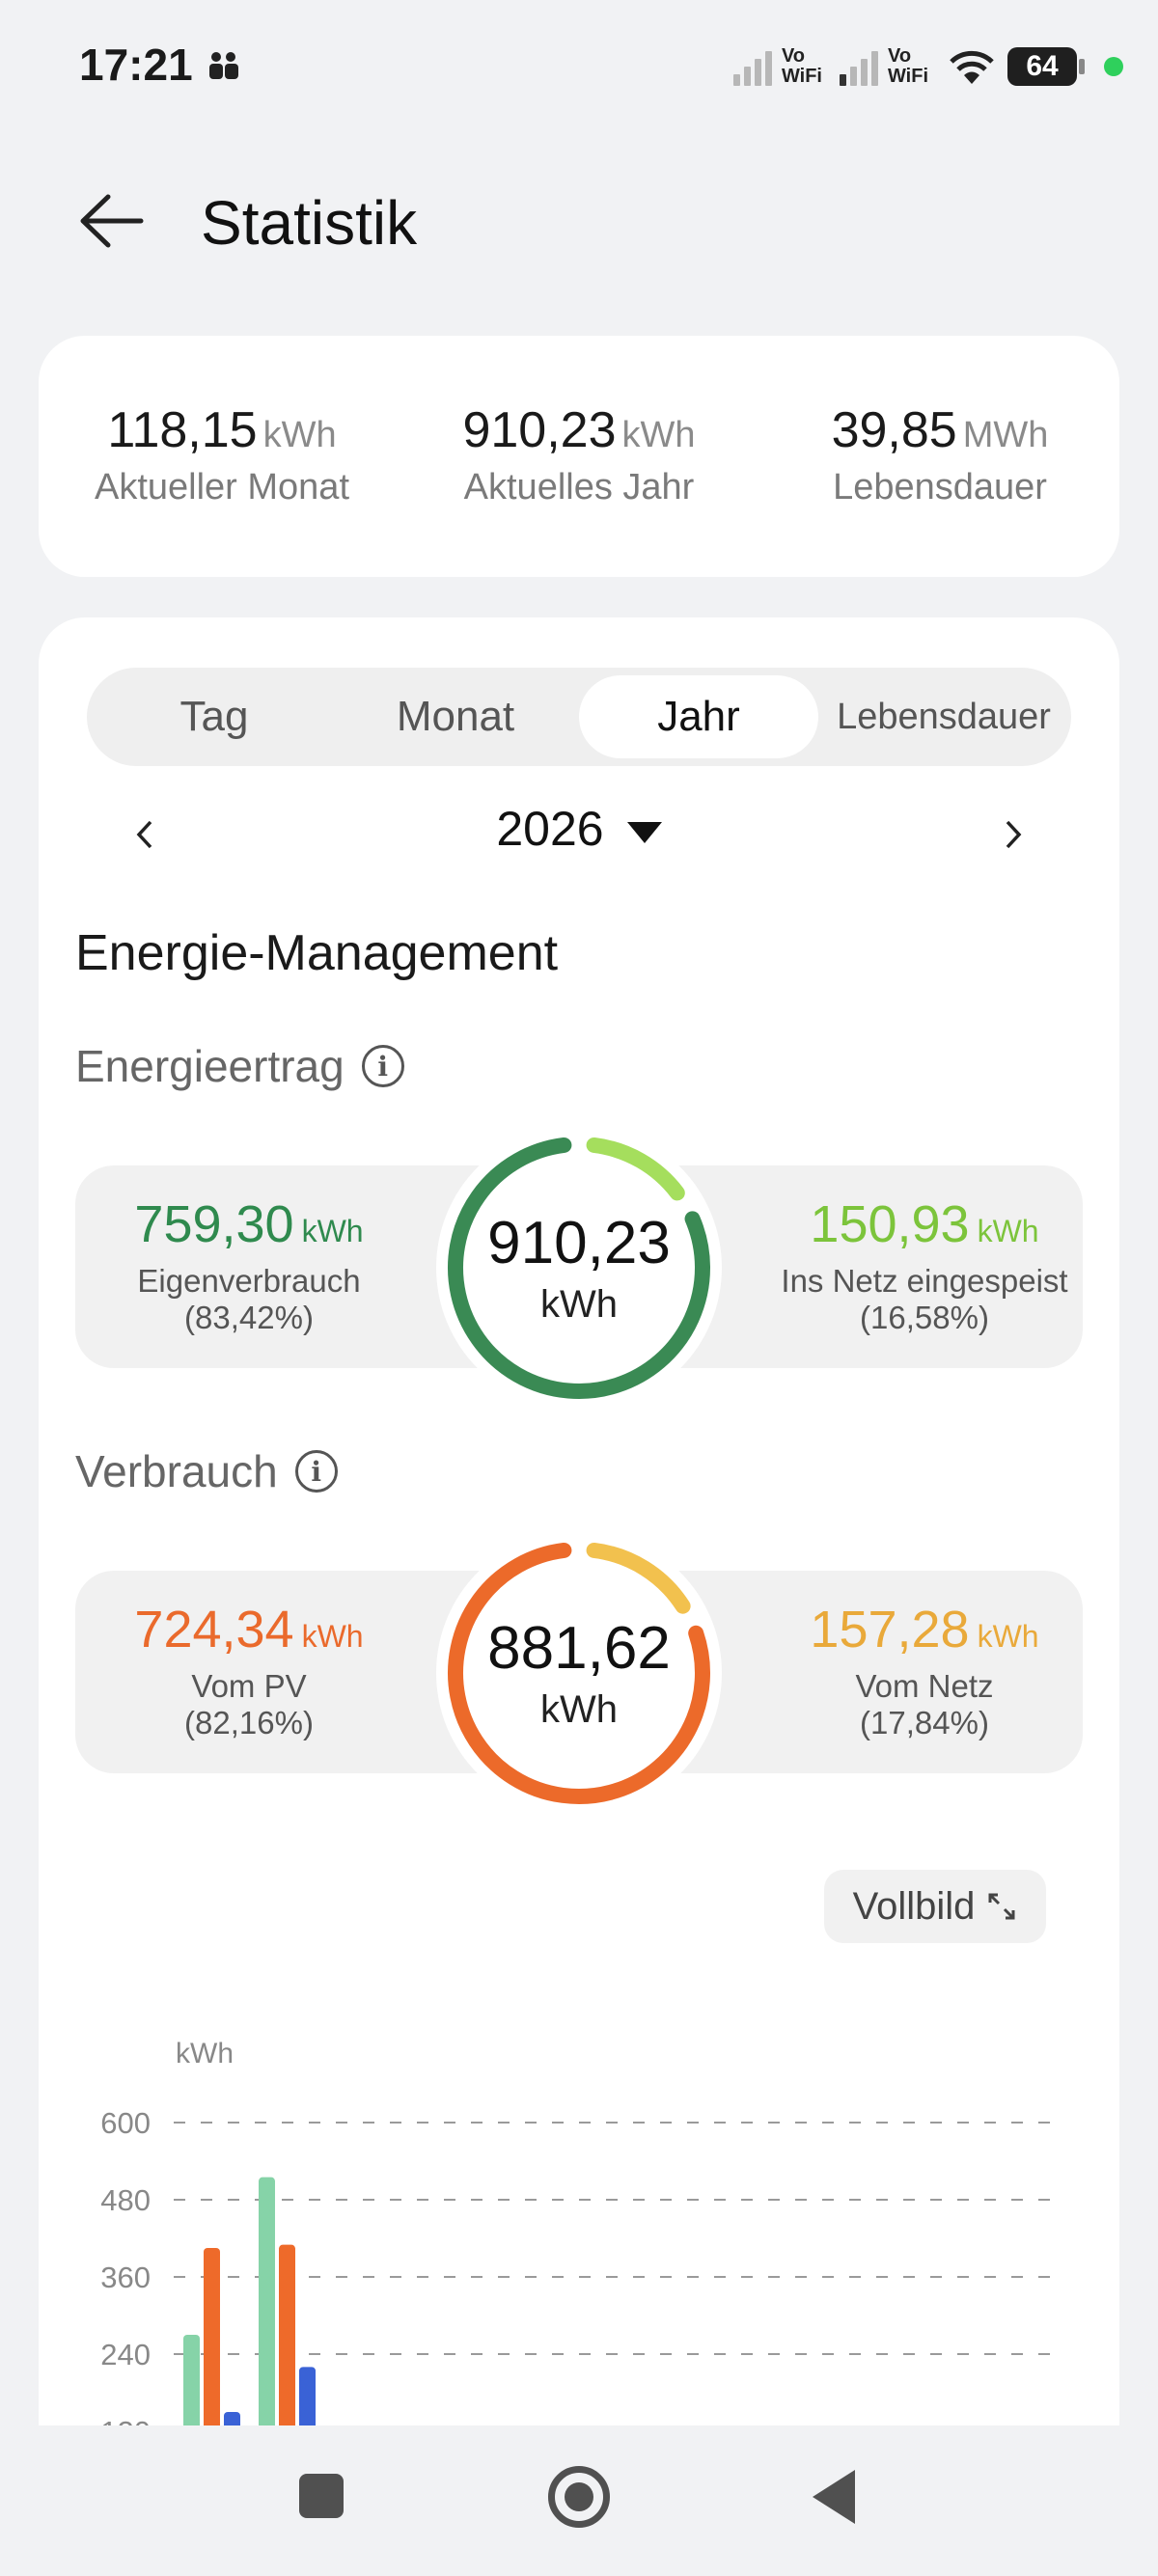 The image size is (1158, 2576). Describe the element at coordinates (638, 1578) in the screenshot. I see `consumption-minor-segment` at that location.